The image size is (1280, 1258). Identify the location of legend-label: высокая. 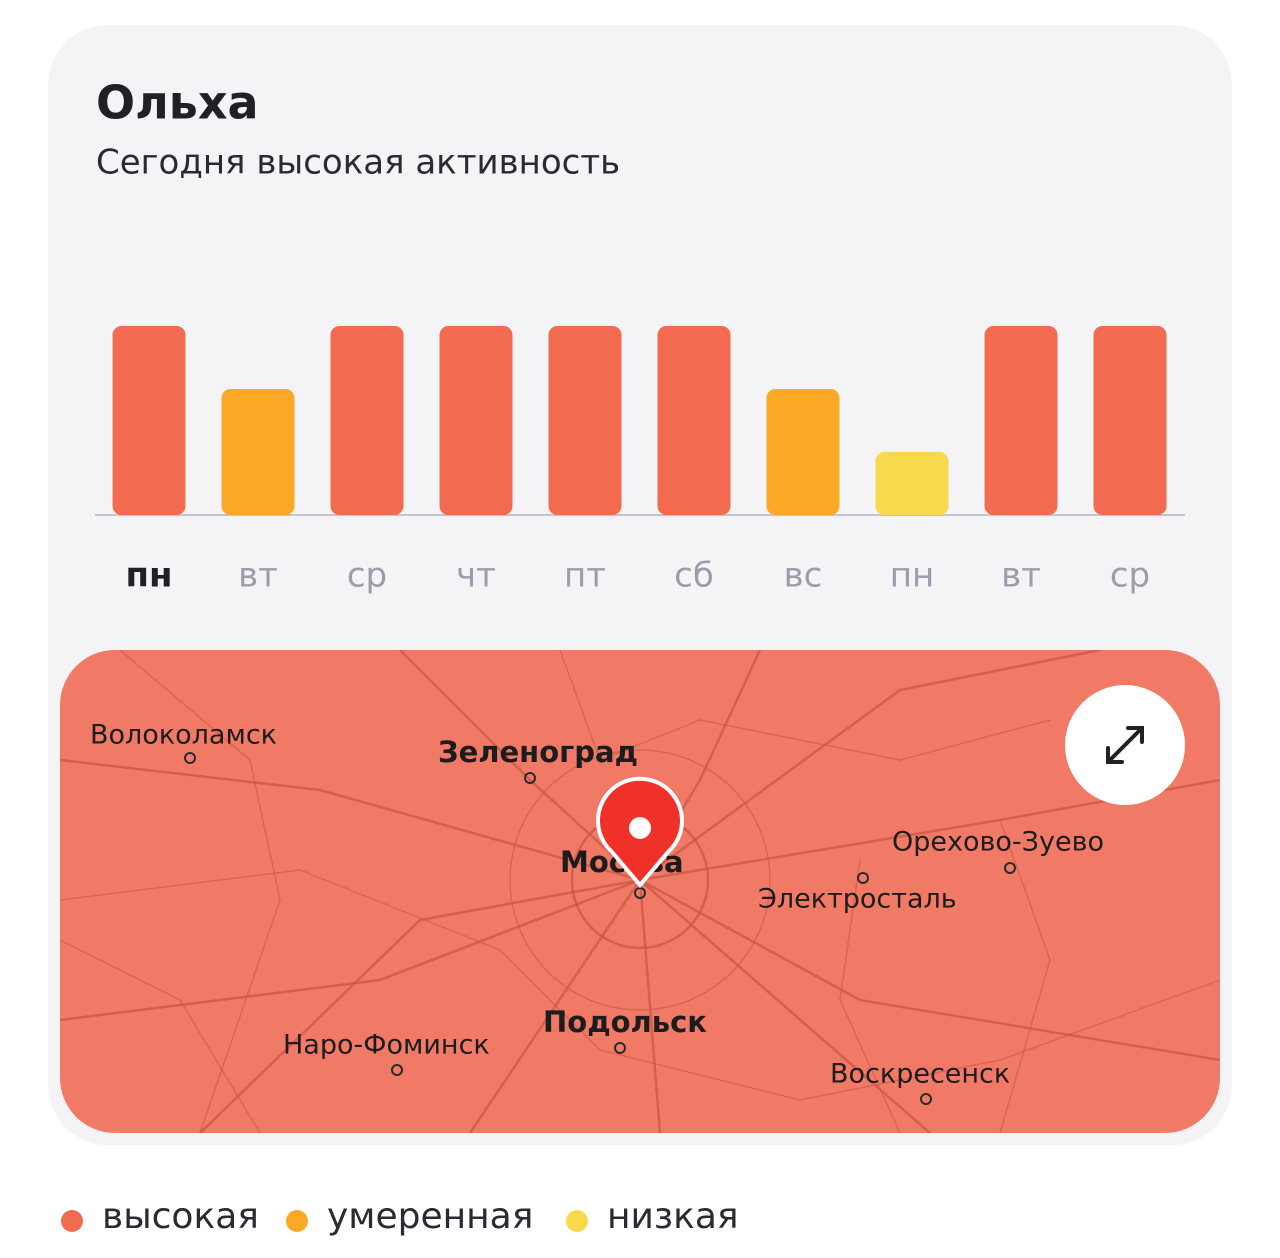
(180, 1216).